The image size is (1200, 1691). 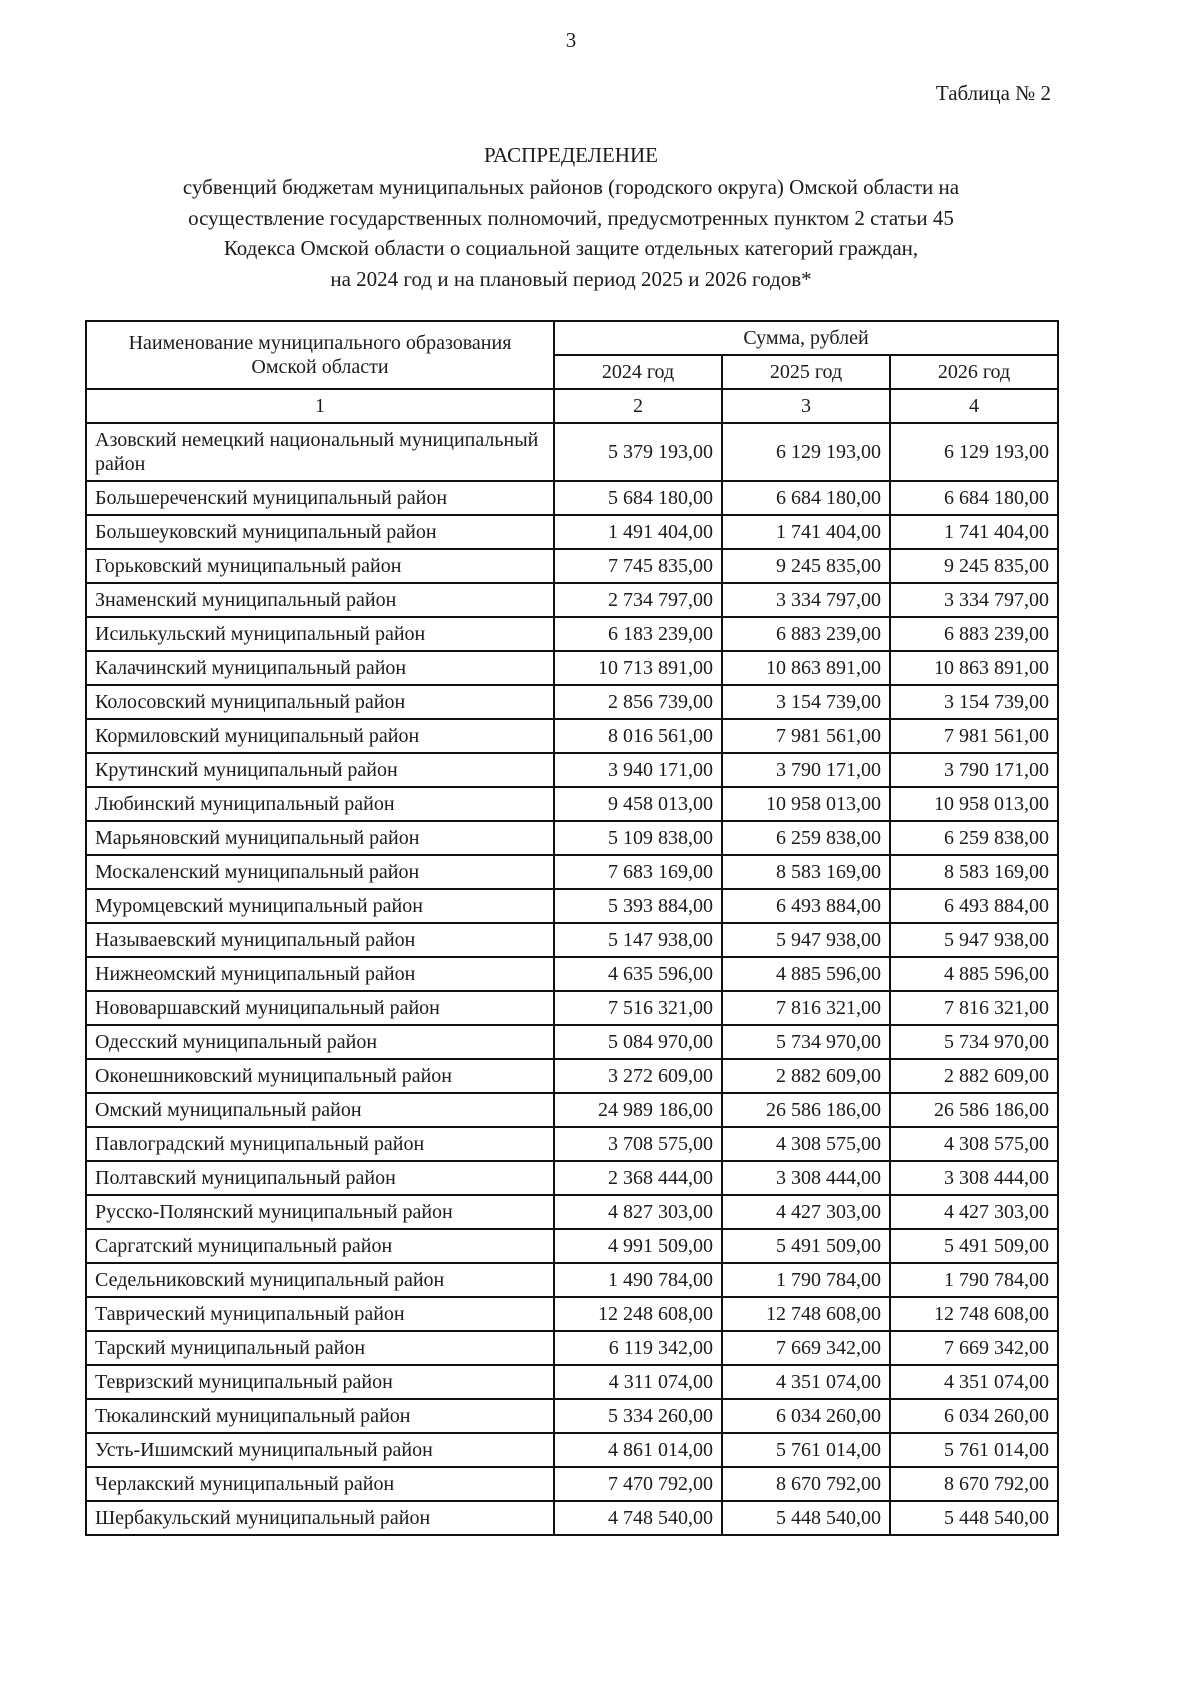 What do you see at coordinates (320, 872) in the screenshot?
I see `municipality-name-cell: Москаленский муниципальный район` at bounding box center [320, 872].